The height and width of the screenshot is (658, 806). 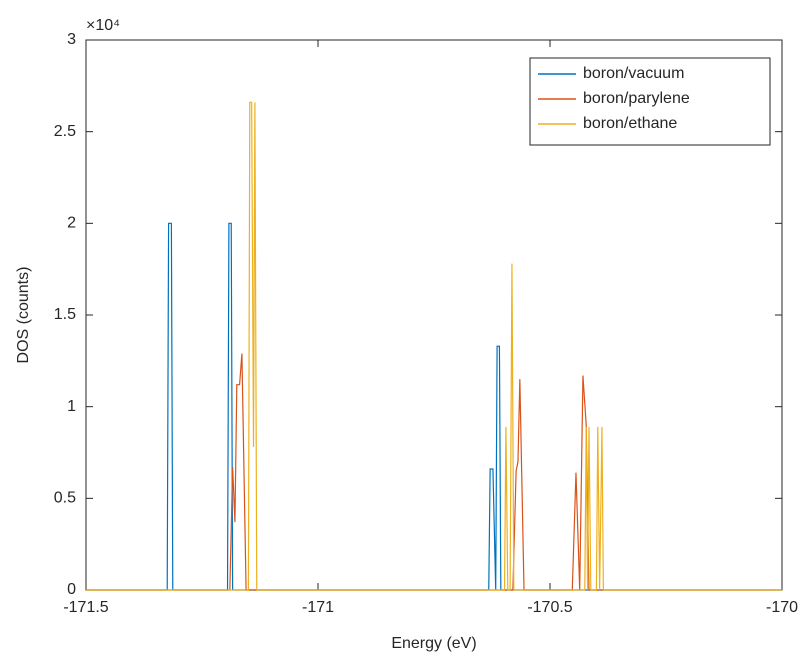 What do you see at coordinates (71, 39) in the screenshot?
I see `y-tick-label: 3` at bounding box center [71, 39].